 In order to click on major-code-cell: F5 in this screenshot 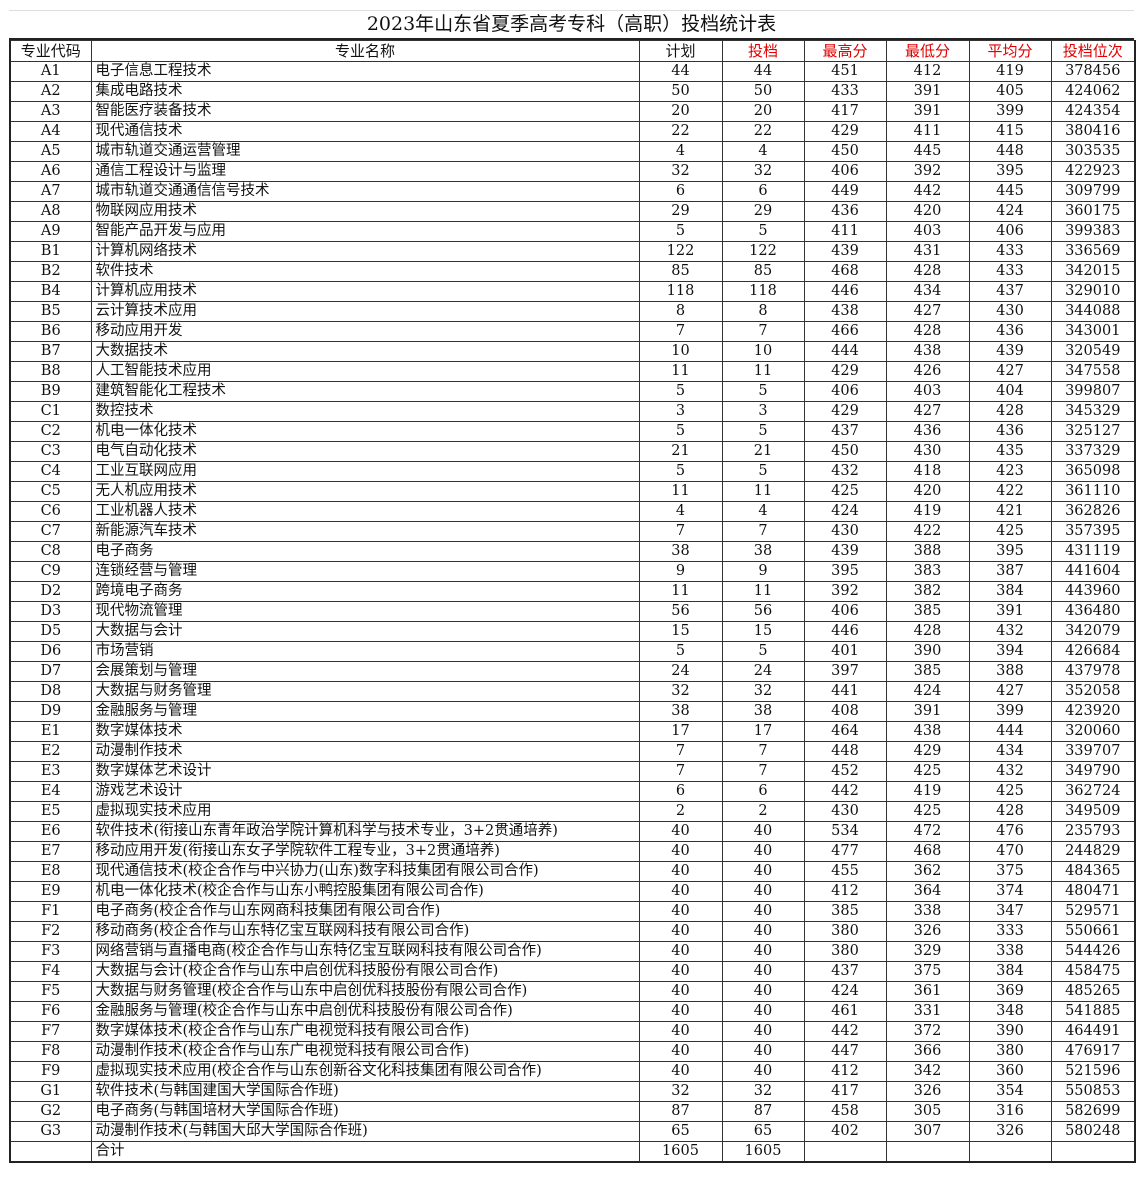, I will do `click(50, 991)`.